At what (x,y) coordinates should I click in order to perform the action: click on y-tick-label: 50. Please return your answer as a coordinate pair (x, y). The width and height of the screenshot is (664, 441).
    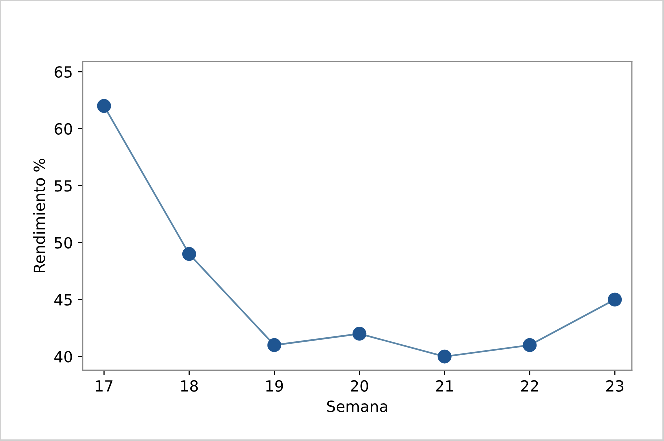
    Looking at the image, I should click on (63, 243).